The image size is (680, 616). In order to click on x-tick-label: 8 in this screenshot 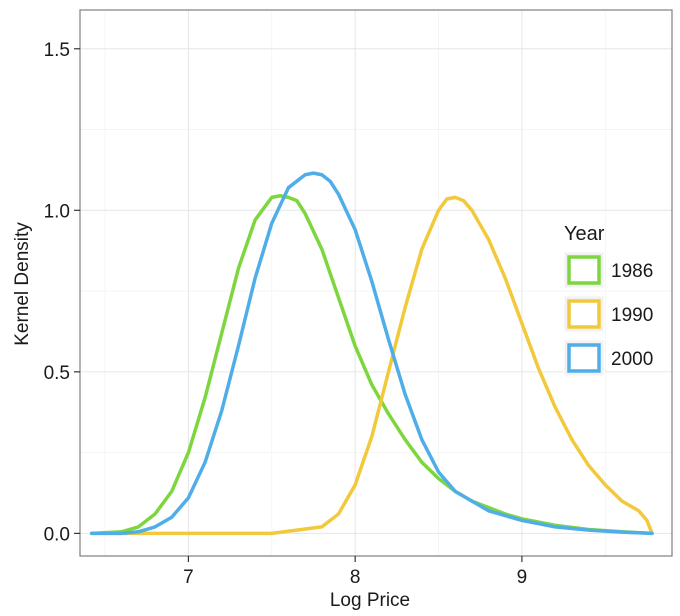, I will do `click(355, 577)`.